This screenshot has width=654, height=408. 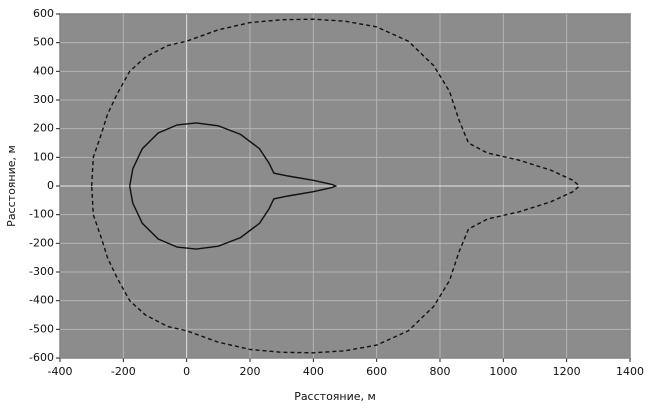 I want to click on x-tick-label: -200, so click(x=123, y=371).